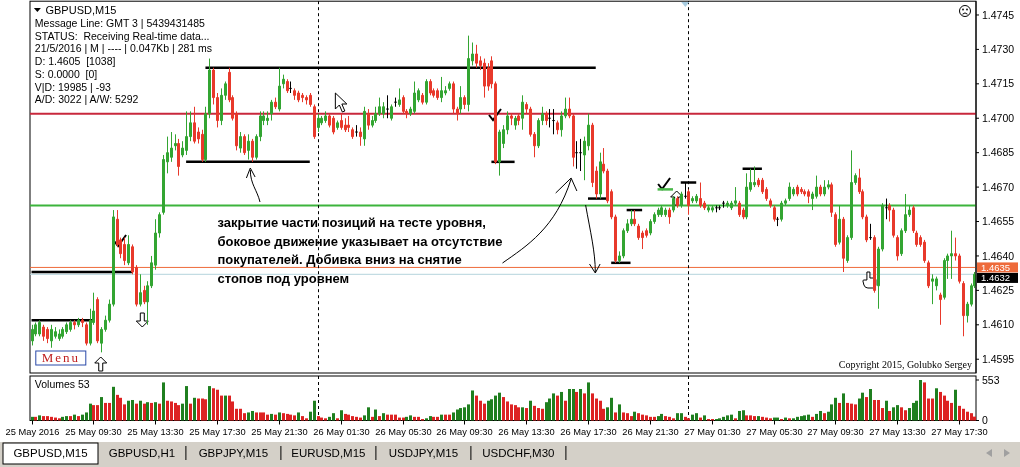 Image resolution: width=1020 pixels, height=467 pixels. Describe the element at coordinates (155, 431) in the screenshot. I see `x-tick-label: 25 May 13:30` at that location.